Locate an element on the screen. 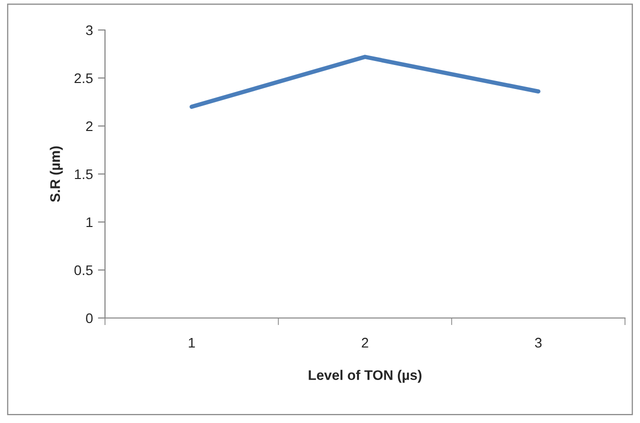 This screenshot has width=640, height=423. x-axis-title: Level of TON (µs) is located at coordinates (365, 376).